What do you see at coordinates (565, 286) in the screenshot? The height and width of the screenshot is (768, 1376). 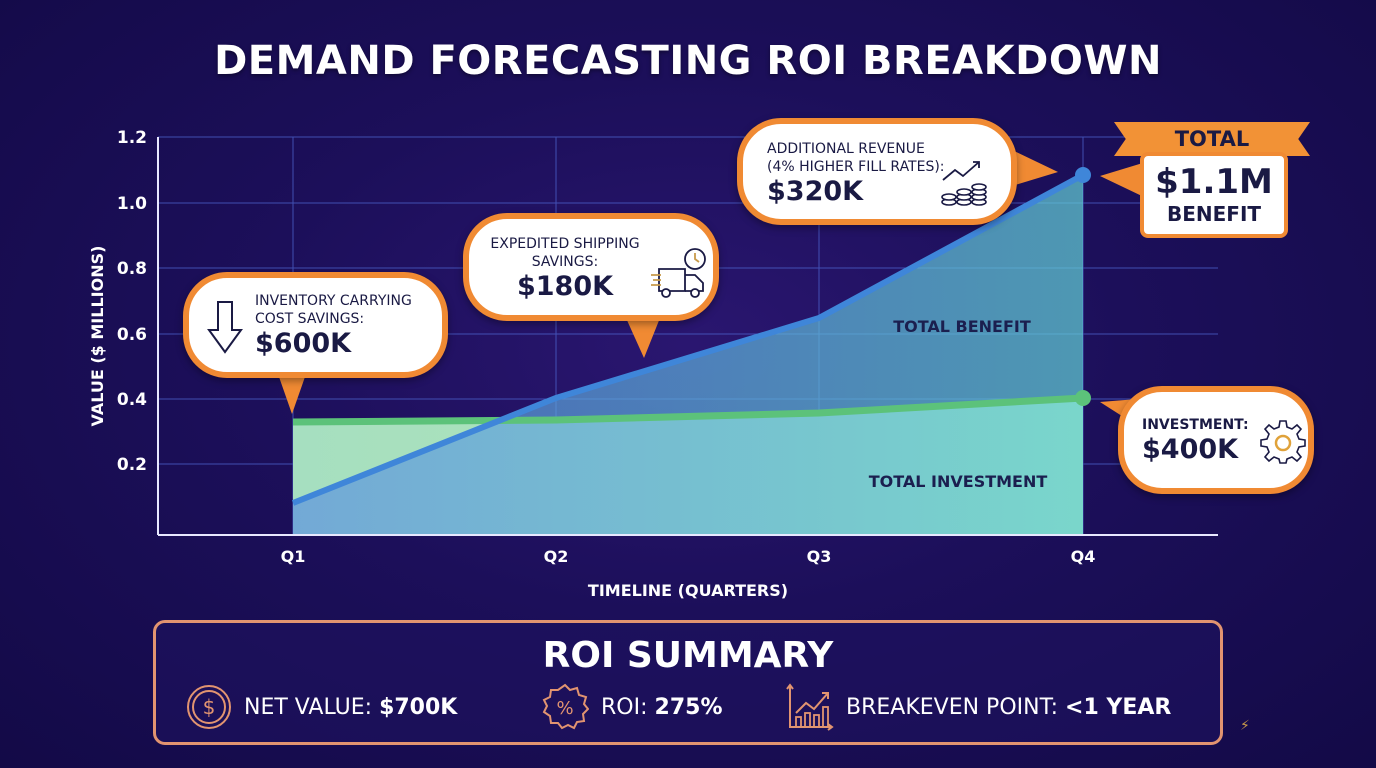 I see `shipping-value: $180K` at bounding box center [565, 286].